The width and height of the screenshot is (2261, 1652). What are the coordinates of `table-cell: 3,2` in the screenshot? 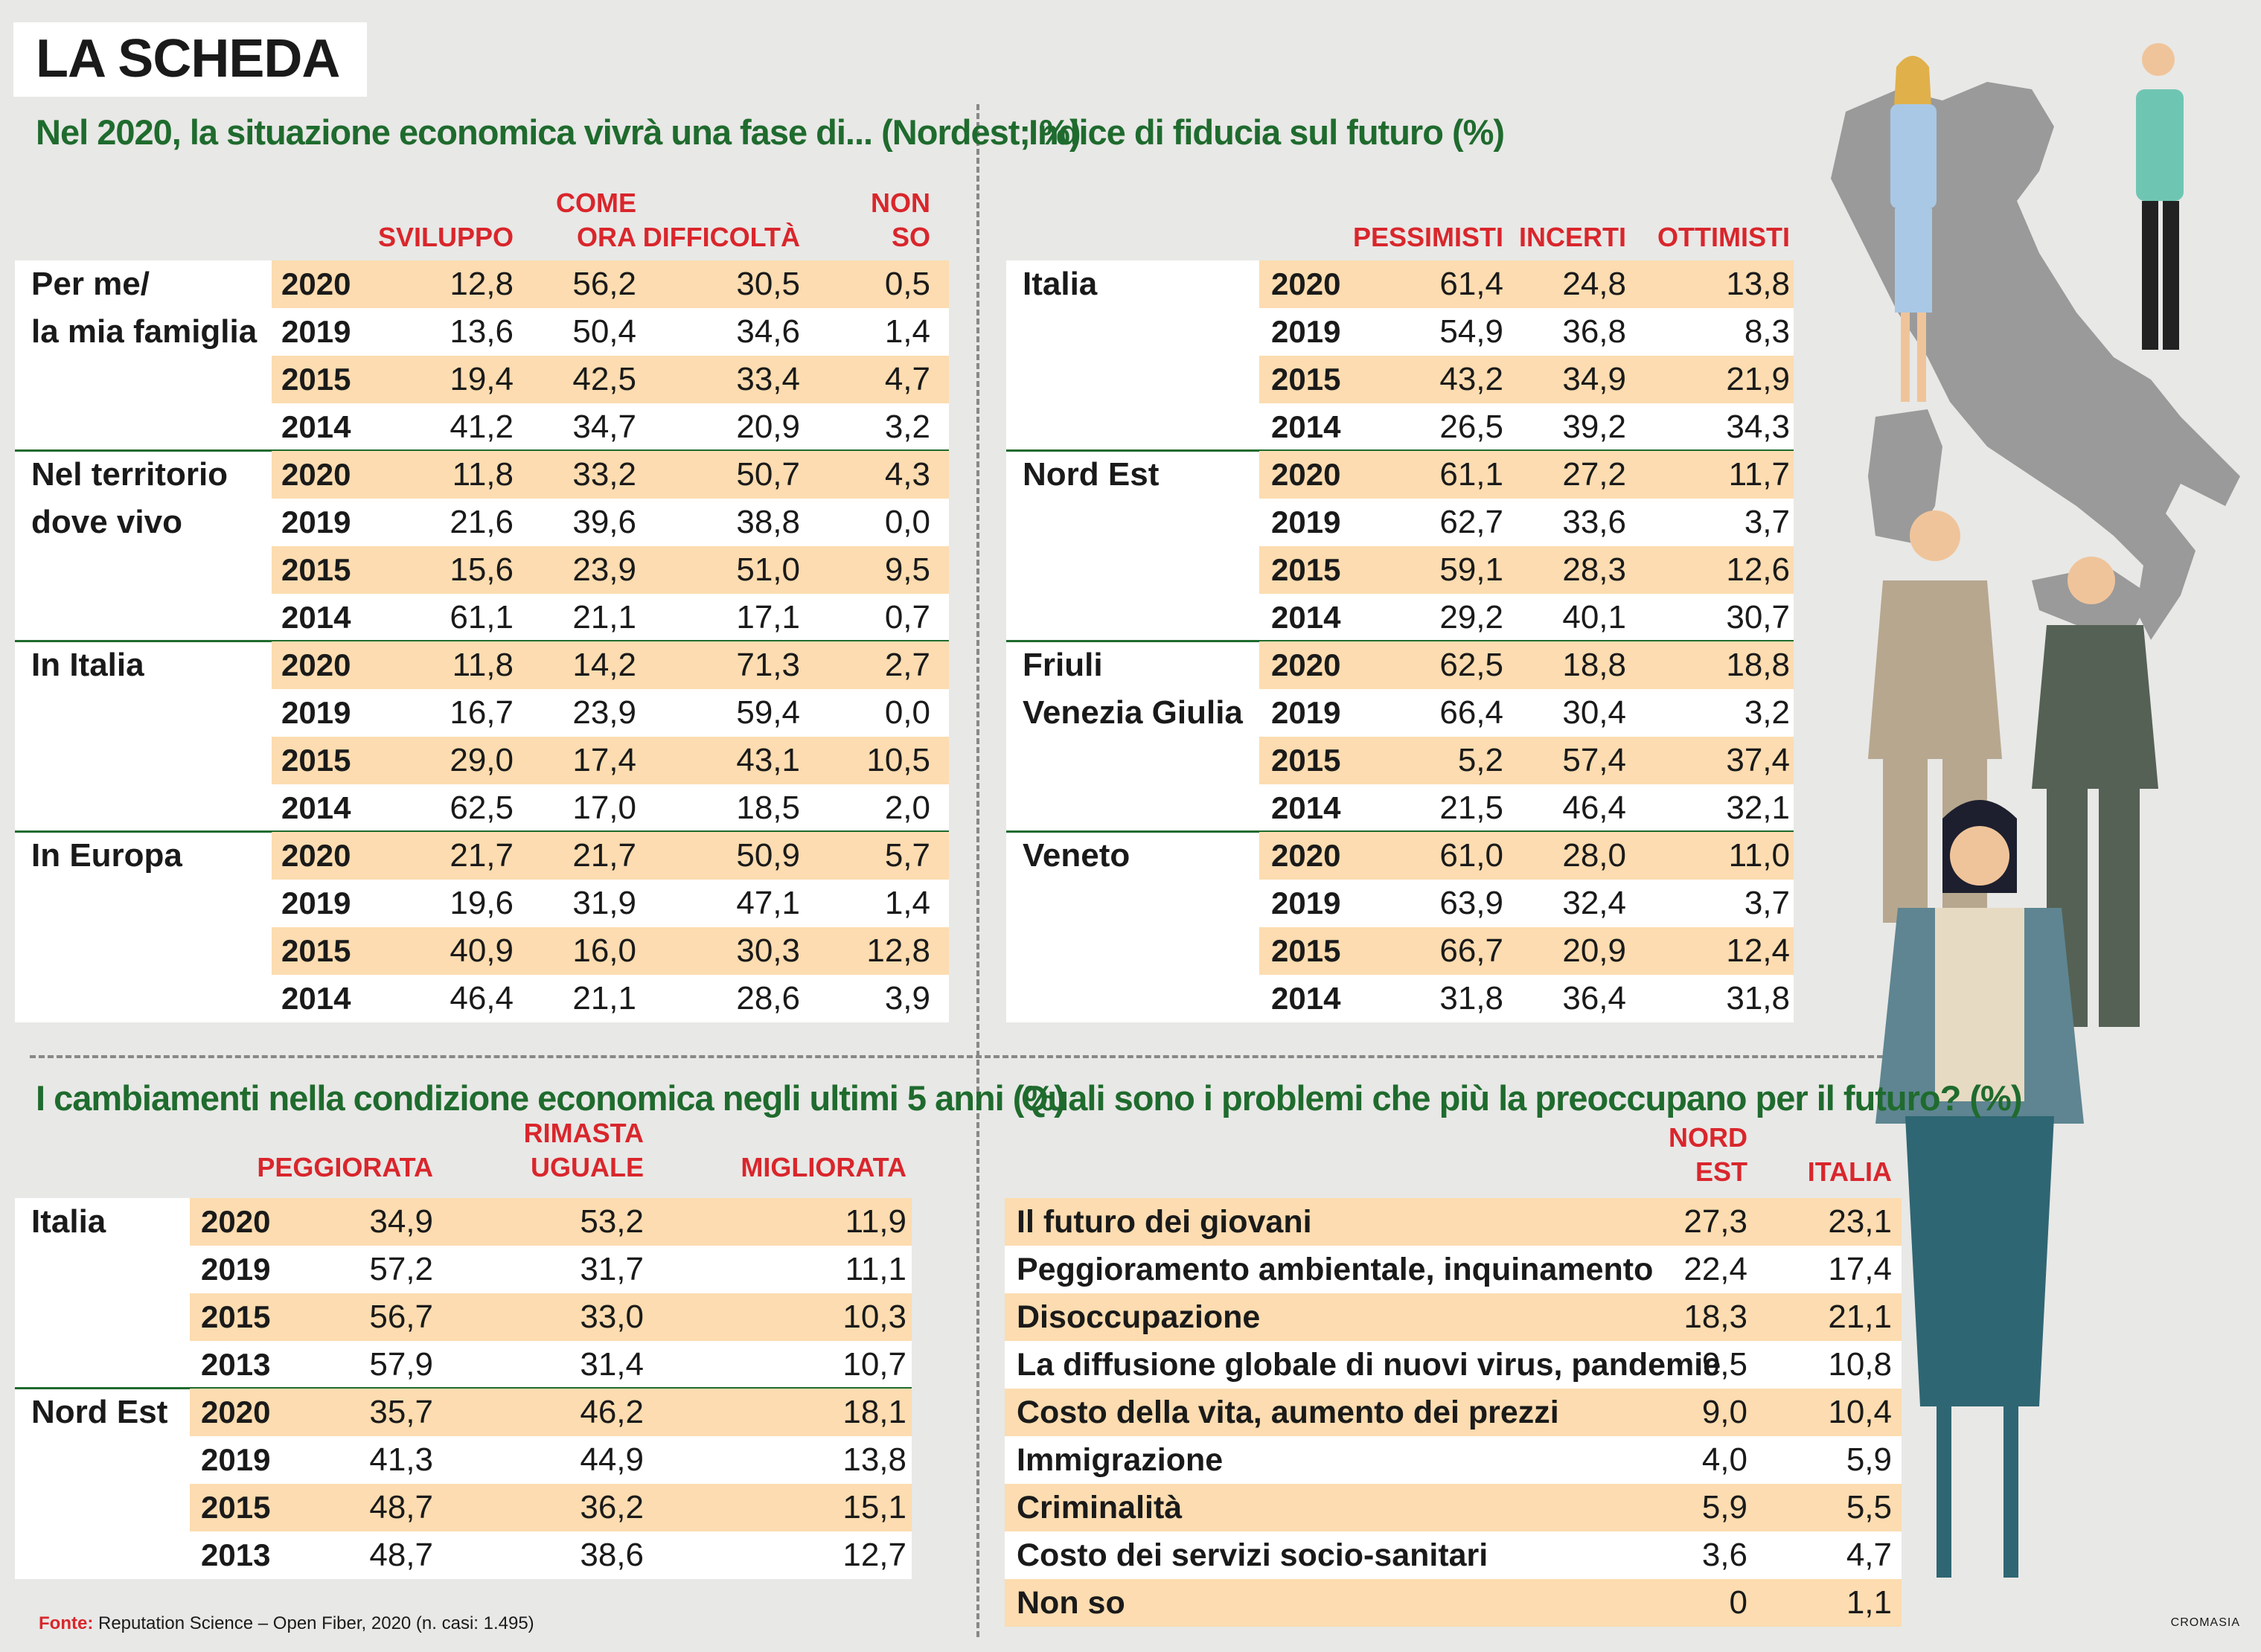 It's located at (1767, 712).